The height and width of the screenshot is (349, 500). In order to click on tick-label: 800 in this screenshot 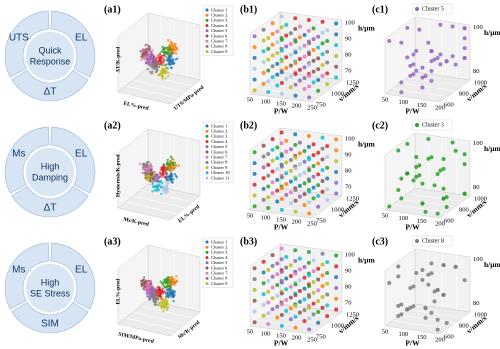, I will do `click(464, 325)`.